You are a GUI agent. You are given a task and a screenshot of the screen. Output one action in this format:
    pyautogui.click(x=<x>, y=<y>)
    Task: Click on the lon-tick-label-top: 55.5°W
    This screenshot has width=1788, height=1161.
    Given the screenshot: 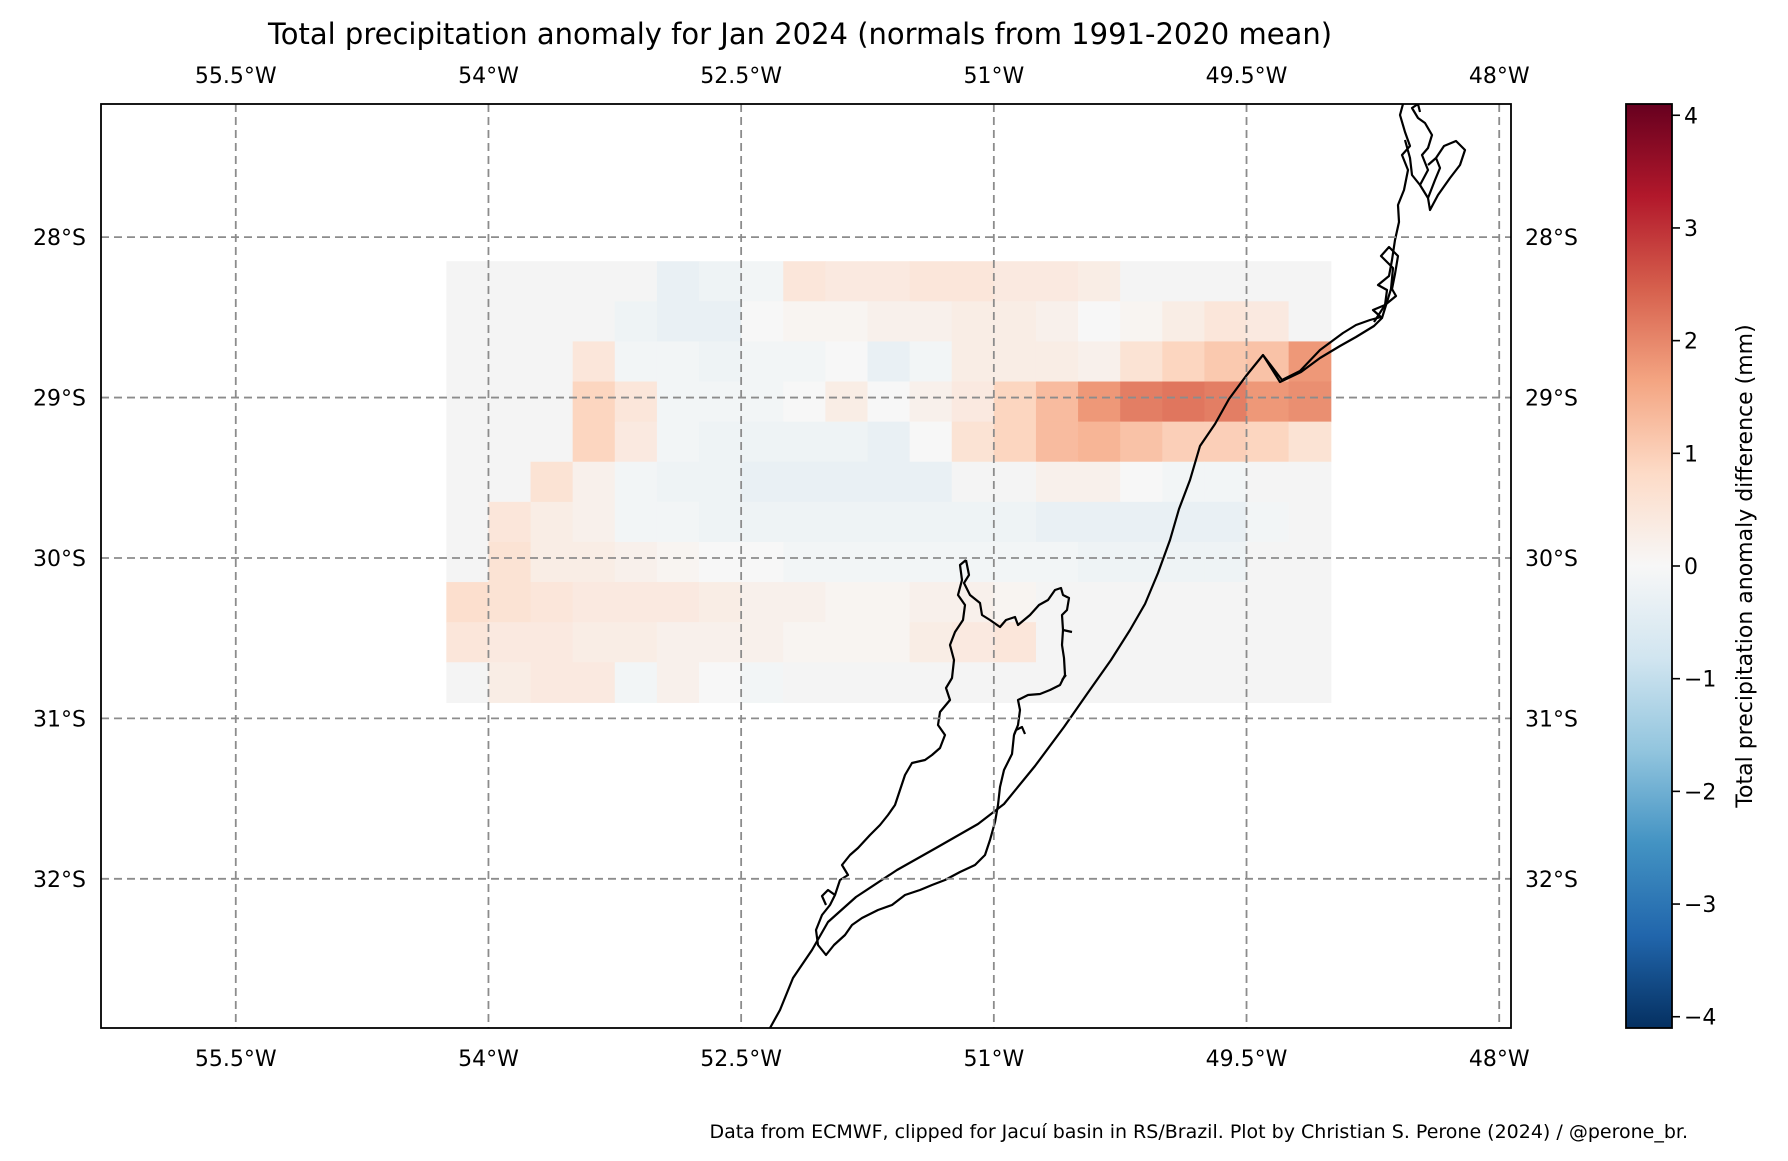 What is the action you would take?
    pyautogui.click(x=236, y=76)
    